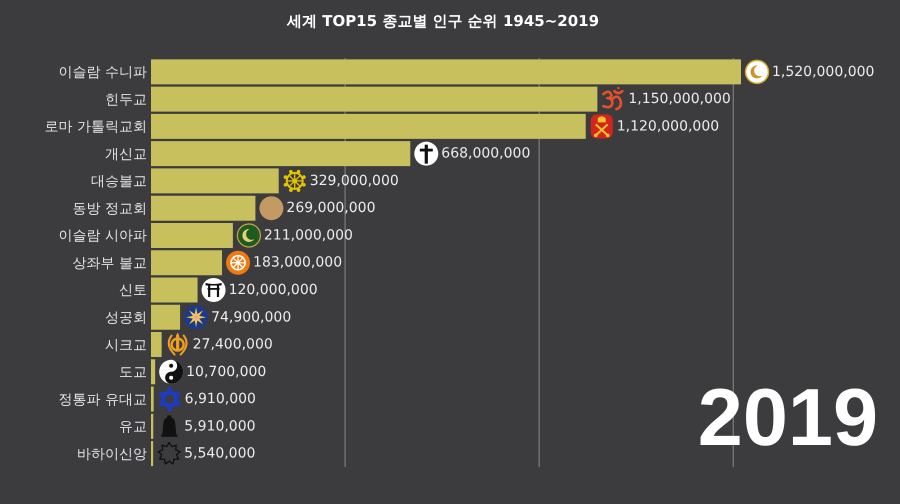  I want to click on y-tick-label: 정통파 유대교, so click(102, 400).